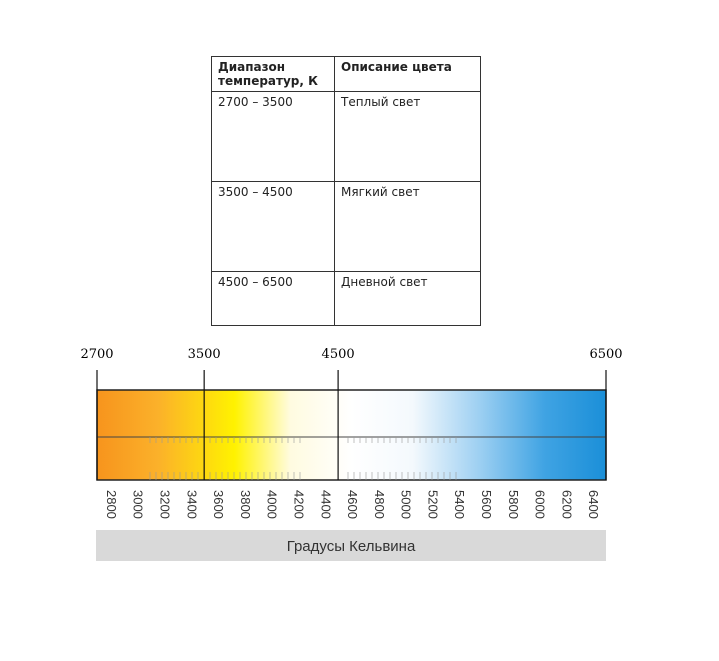 The image size is (719, 661). Describe the element at coordinates (298, 504) in the screenshot. I see `bottom-label: 4200` at that location.